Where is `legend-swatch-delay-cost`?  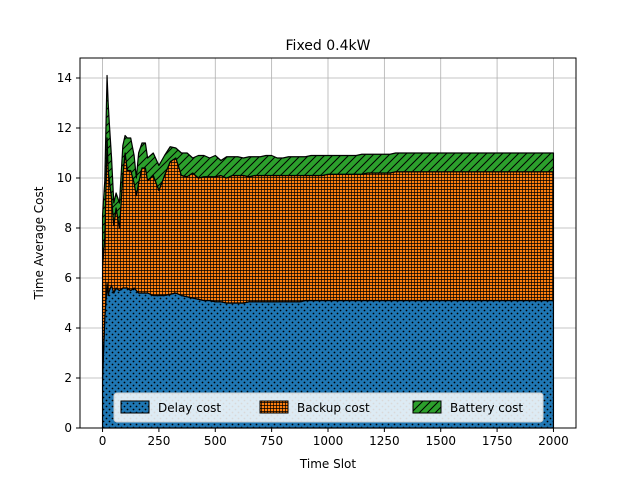 legend-swatch-delay-cost is located at coordinates (135, 407).